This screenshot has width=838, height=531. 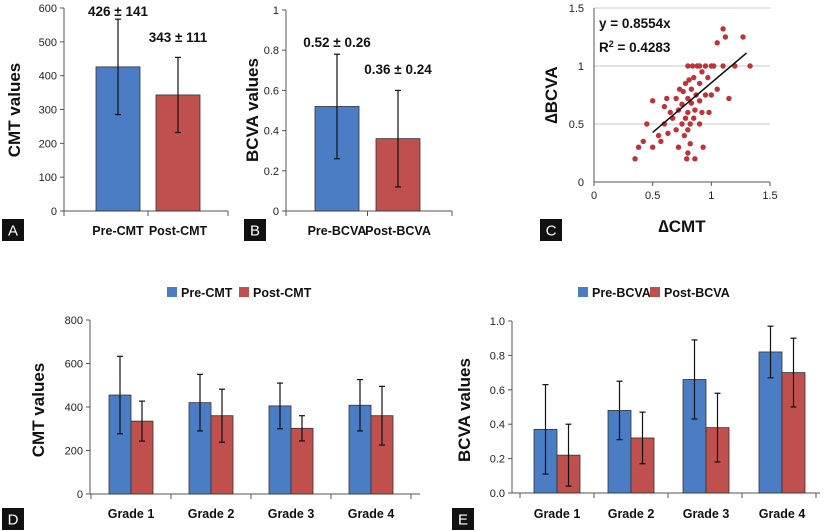 What do you see at coordinates (13, 519) in the screenshot?
I see `panel-label-d` at bounding box center [13, 519].